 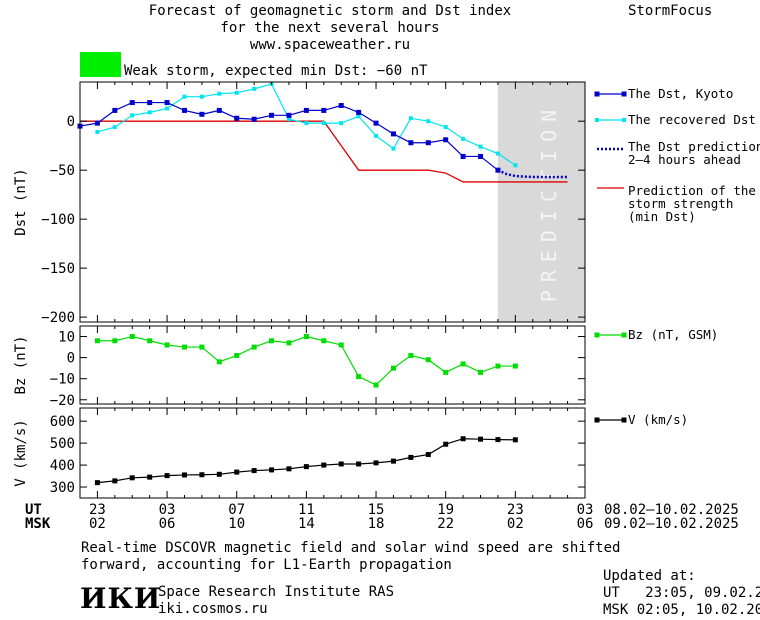 I want to click on ut-tick-label: 11, so click(x=306, y=510).